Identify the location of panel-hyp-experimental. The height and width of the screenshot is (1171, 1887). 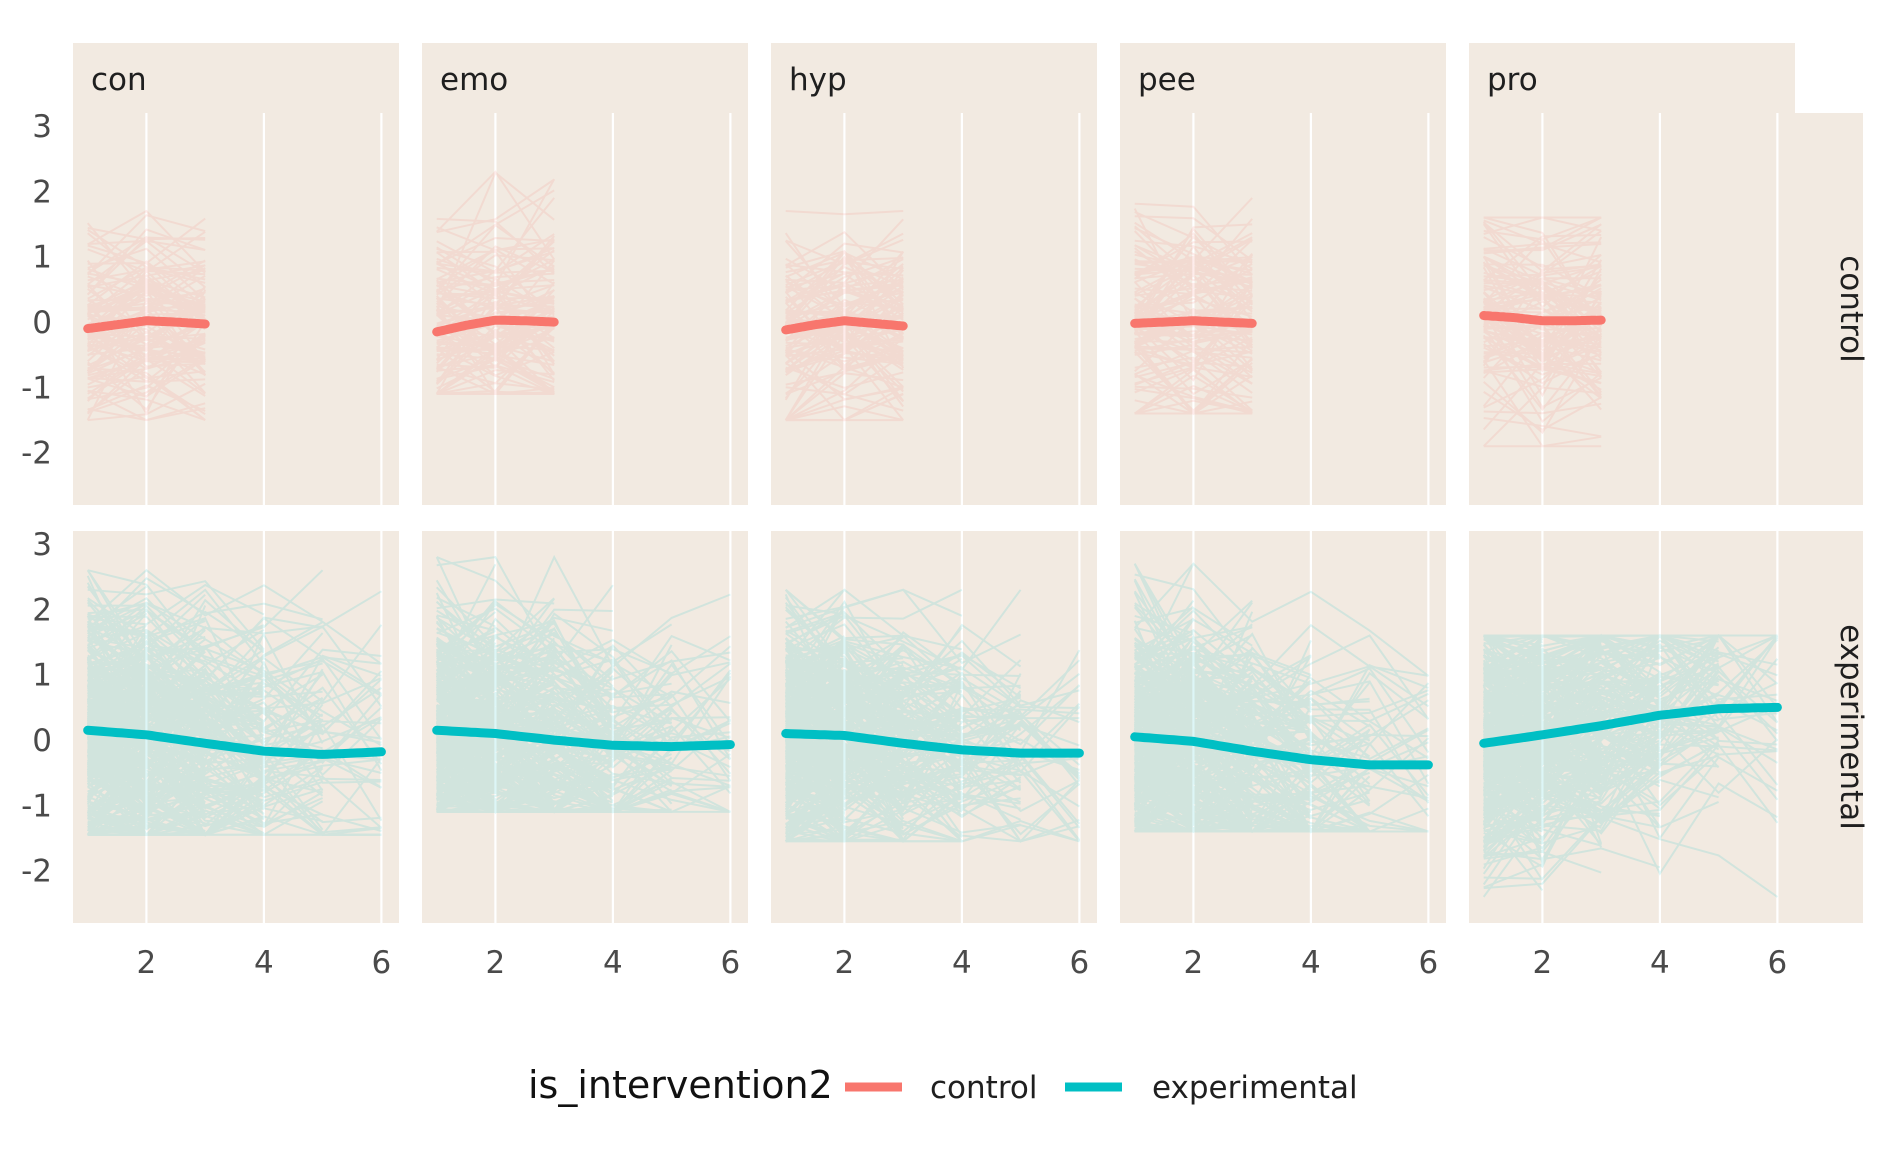
(934, 727).